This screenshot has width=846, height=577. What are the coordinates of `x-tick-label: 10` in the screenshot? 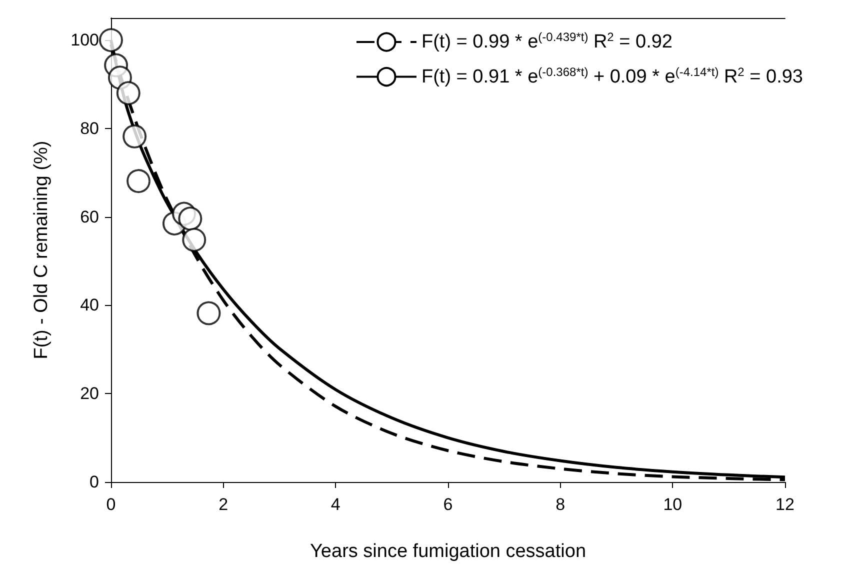 It's located at (672, 504).